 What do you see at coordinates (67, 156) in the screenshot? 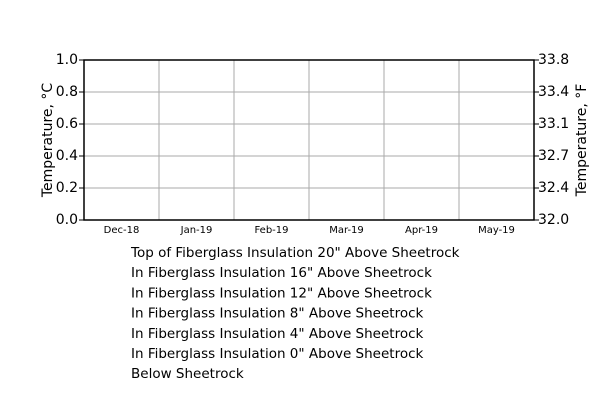
I see `y-tick-label: 0.4` at bounding box center [67, 156].